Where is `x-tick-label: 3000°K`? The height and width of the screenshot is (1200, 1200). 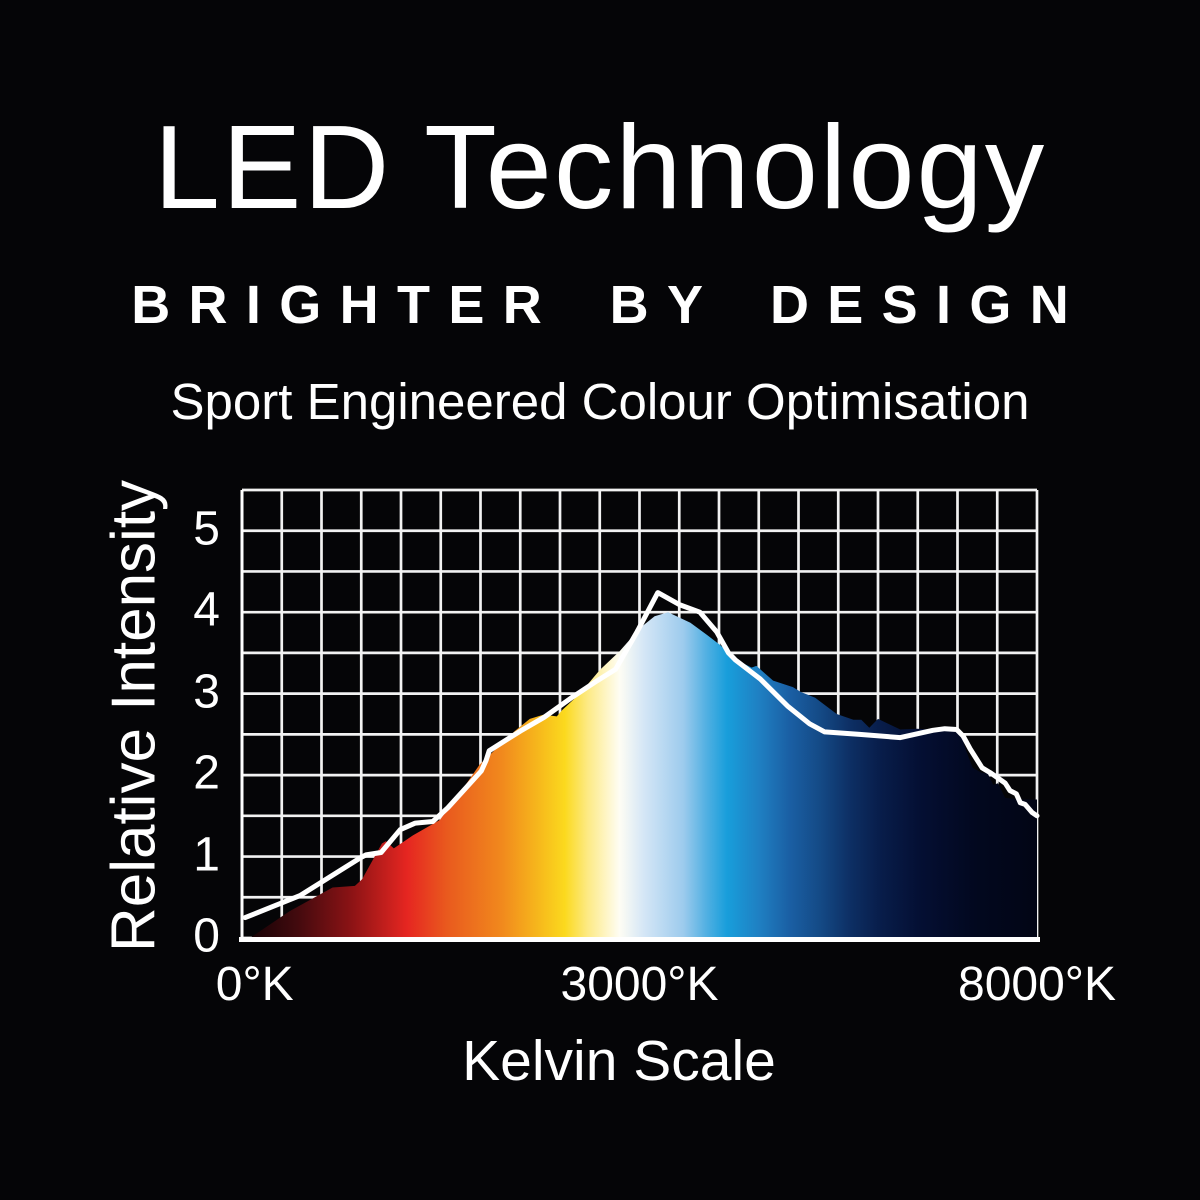
x-tick-label: 3000°K is located at coordinates (639, 984).